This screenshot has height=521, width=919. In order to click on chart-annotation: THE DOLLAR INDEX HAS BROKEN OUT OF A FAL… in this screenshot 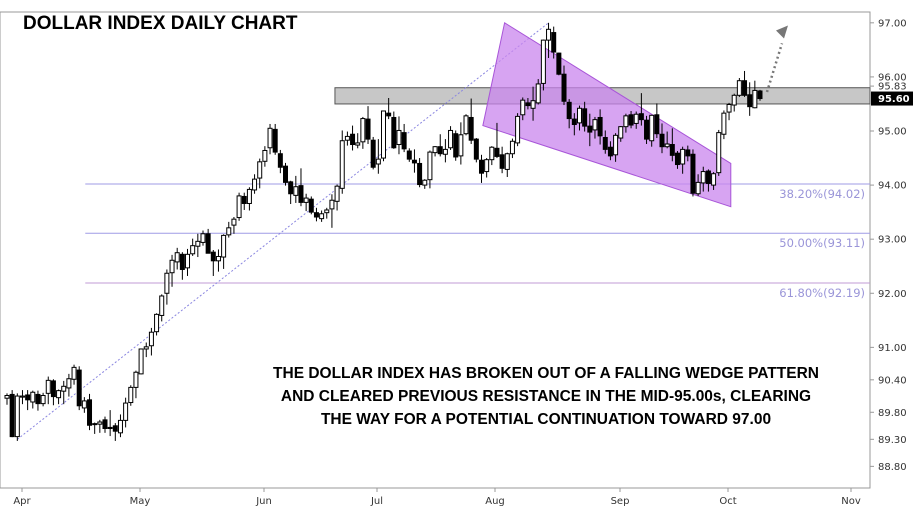, I will do `click(546, 396)`.